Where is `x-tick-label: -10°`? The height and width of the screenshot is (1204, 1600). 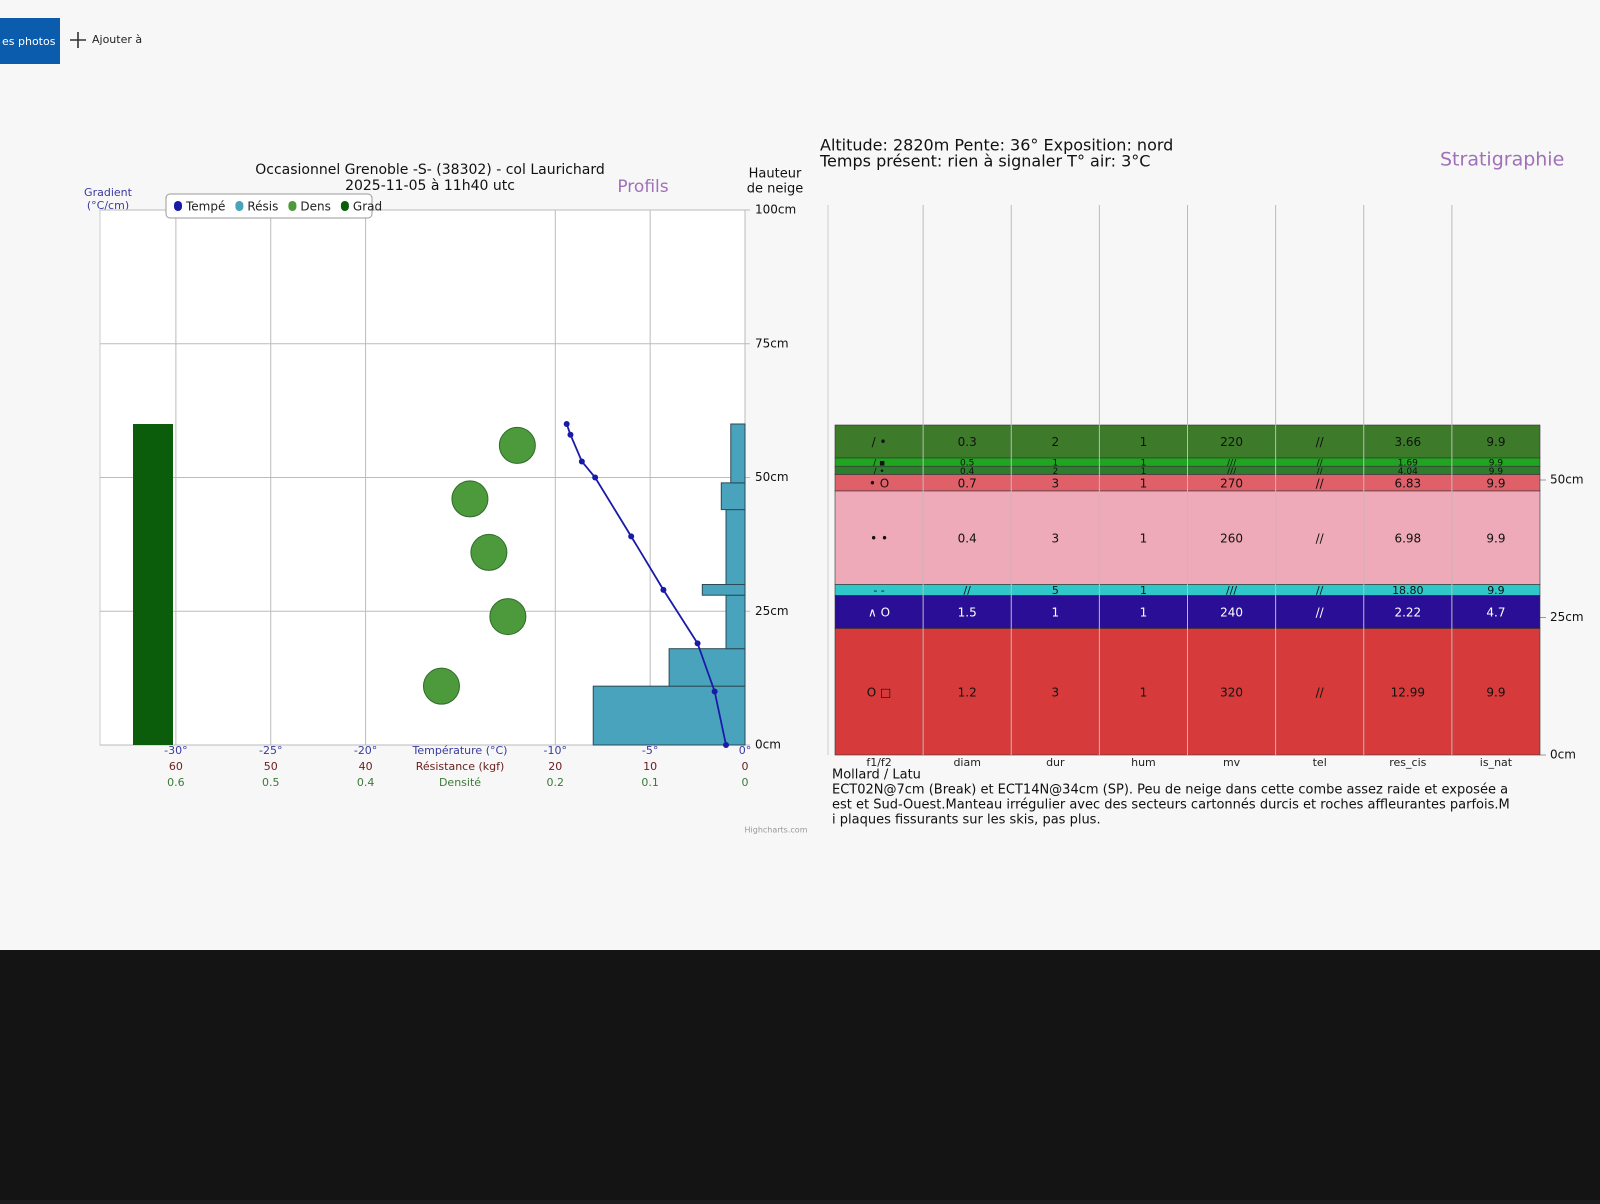
x-tick-label: -10° is located at coordinates (555, 750).